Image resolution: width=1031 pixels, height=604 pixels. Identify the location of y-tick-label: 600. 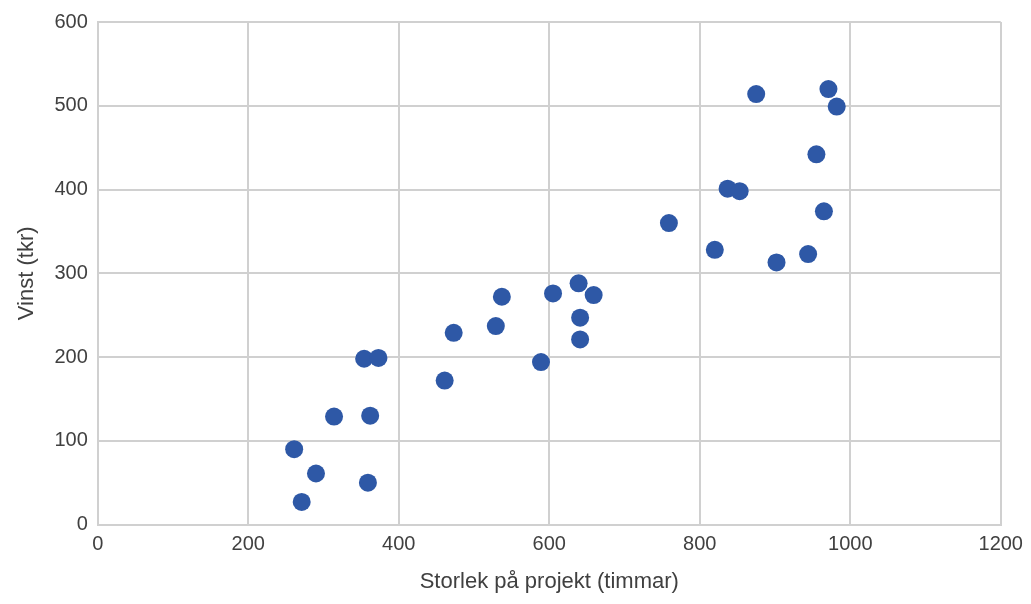
(71, 20).